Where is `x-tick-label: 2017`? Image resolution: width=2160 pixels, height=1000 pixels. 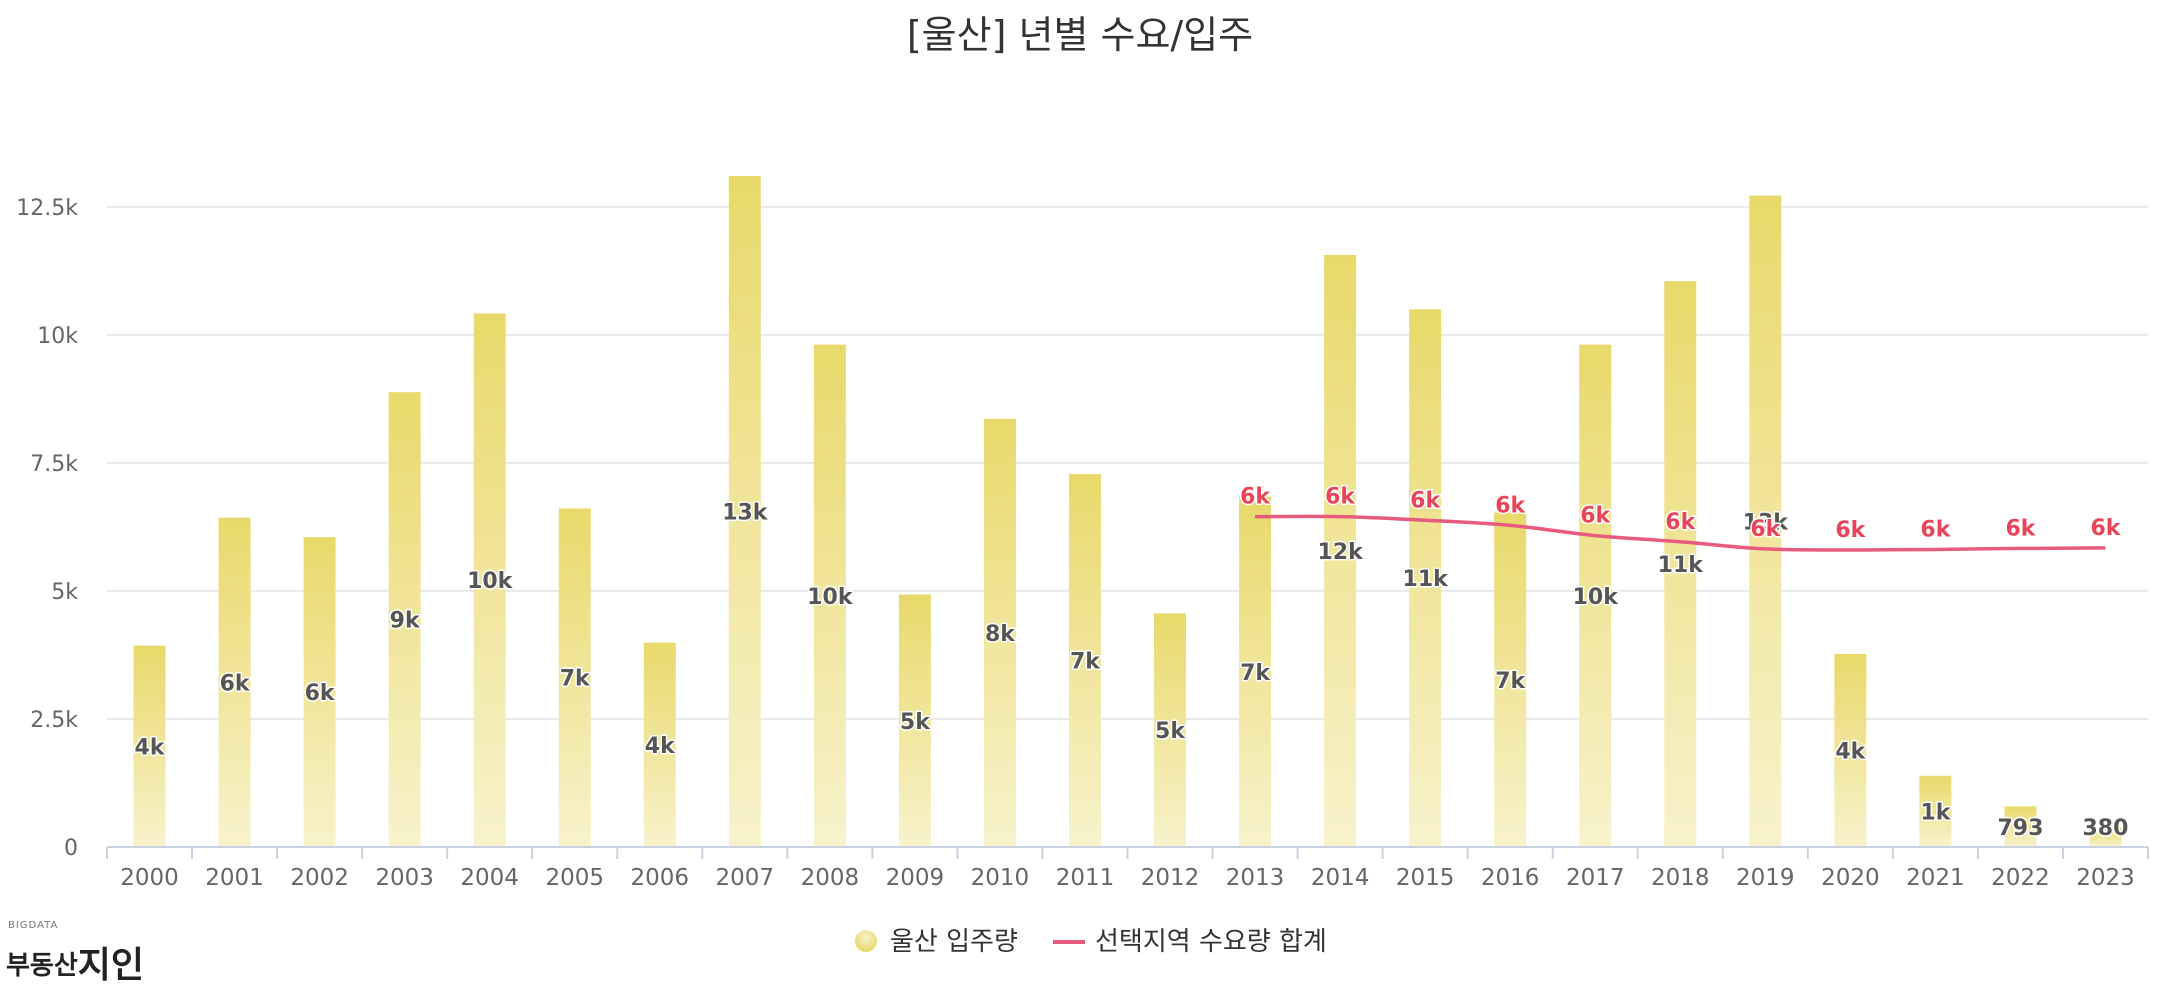
x-tick-label: 2017 is located at coordinates (1595, 878).